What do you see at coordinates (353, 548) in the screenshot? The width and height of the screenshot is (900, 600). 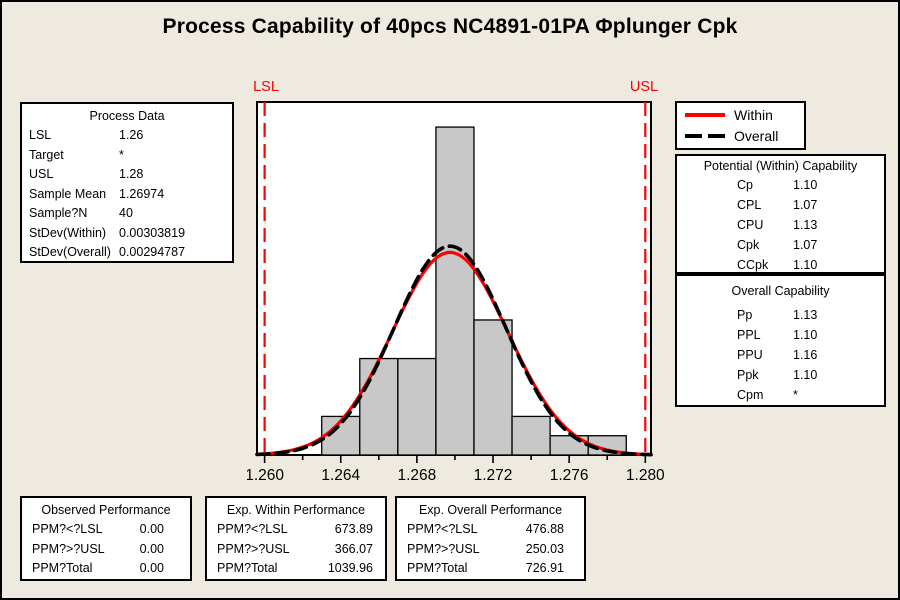 I see `stat-value: 366.07` at bounding box center [353, 548].